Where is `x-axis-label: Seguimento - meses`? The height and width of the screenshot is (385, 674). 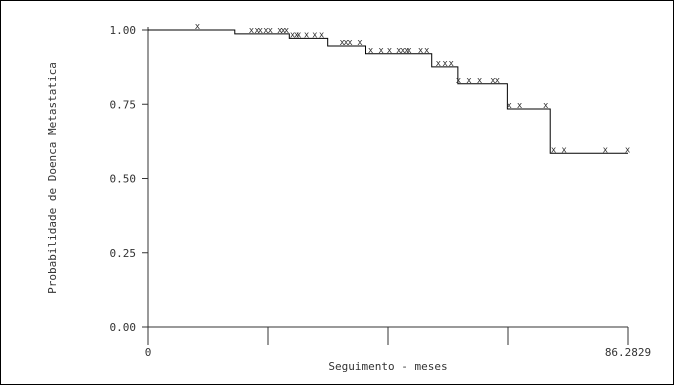
x-axis-label: Seguimento - meses is located at coordinates (387, 366).